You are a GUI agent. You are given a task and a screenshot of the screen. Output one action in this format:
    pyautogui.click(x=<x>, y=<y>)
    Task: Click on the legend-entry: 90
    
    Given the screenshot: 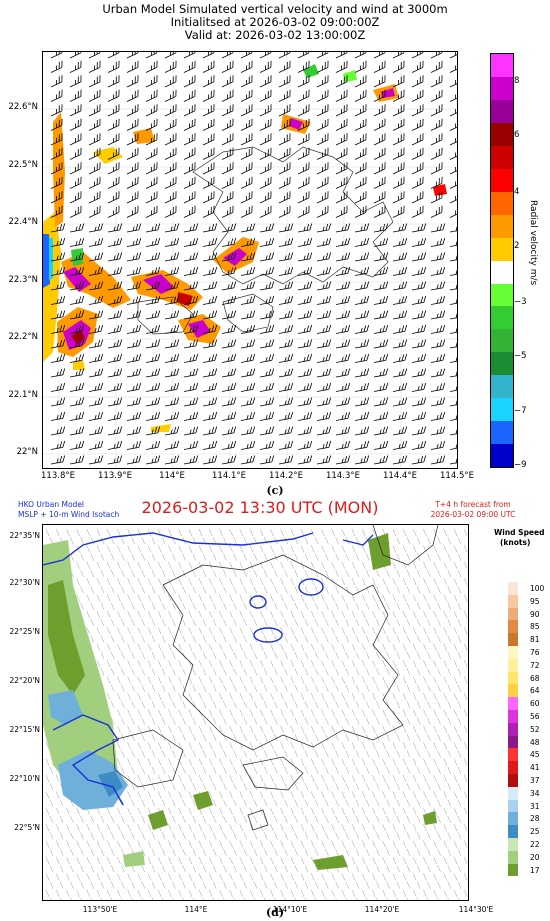 What is the action you would take?
    pyautogui.click(x=527, y=614)
    